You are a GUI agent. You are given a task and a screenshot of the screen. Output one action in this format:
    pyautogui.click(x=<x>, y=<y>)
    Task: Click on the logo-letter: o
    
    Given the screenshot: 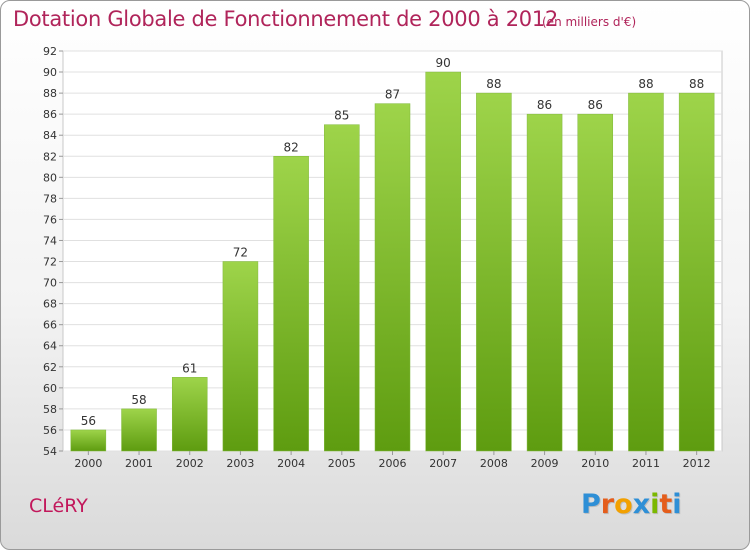 What is the action you would take?
    pyautogui.click(x=623, y=504)
    